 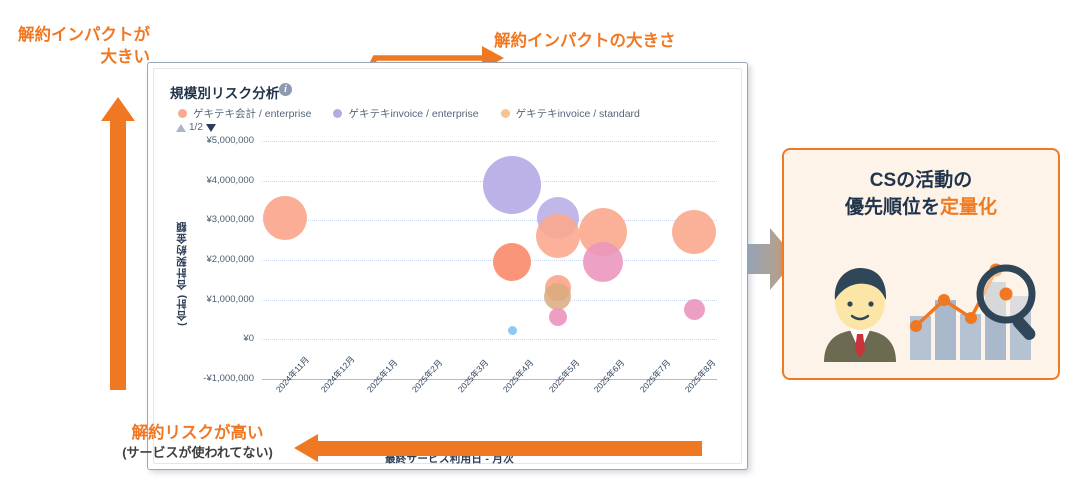 I want to click on chart-title: 規模別リスク分析, so click(x=225, y=93).